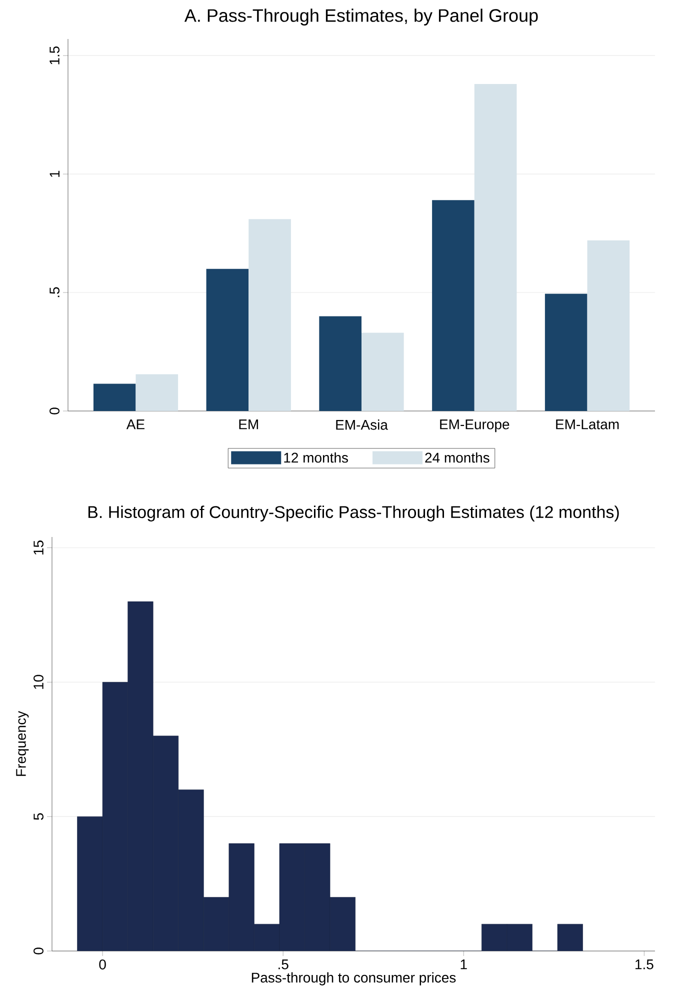 Image resolution: width=697 pixels, height=997 pixels. I want to click on x-axis-title: Pass-through to consumer prices, so click(354, 979).